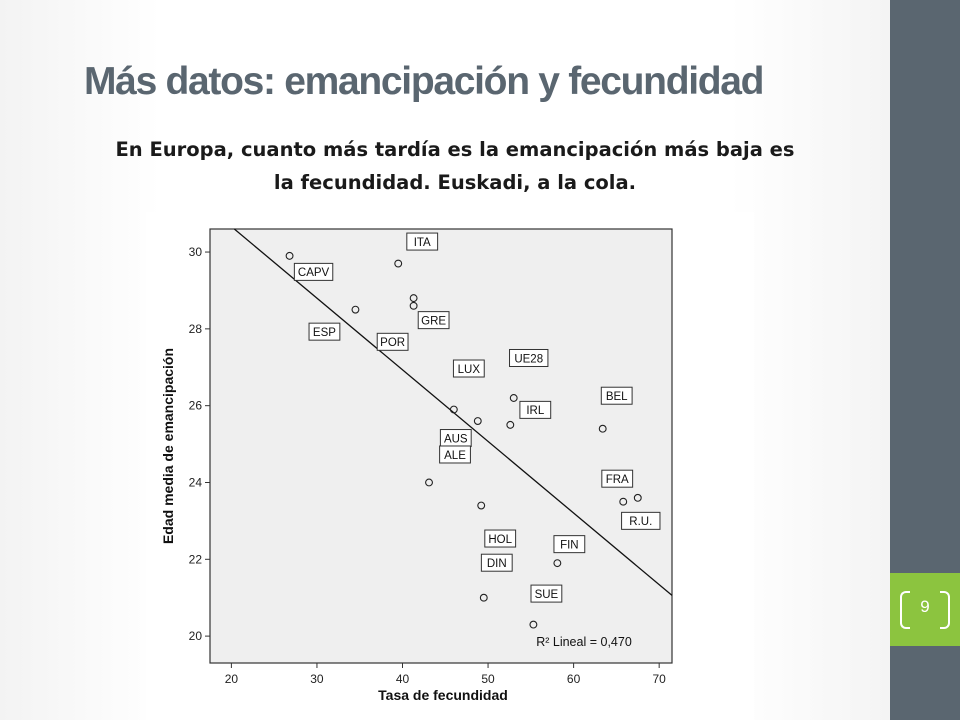 The height and width of the screenshot is (725, 960). Describe the element at coordinates (546, 606) in the screenshot. I see `data-point-group: SUE` at that location.